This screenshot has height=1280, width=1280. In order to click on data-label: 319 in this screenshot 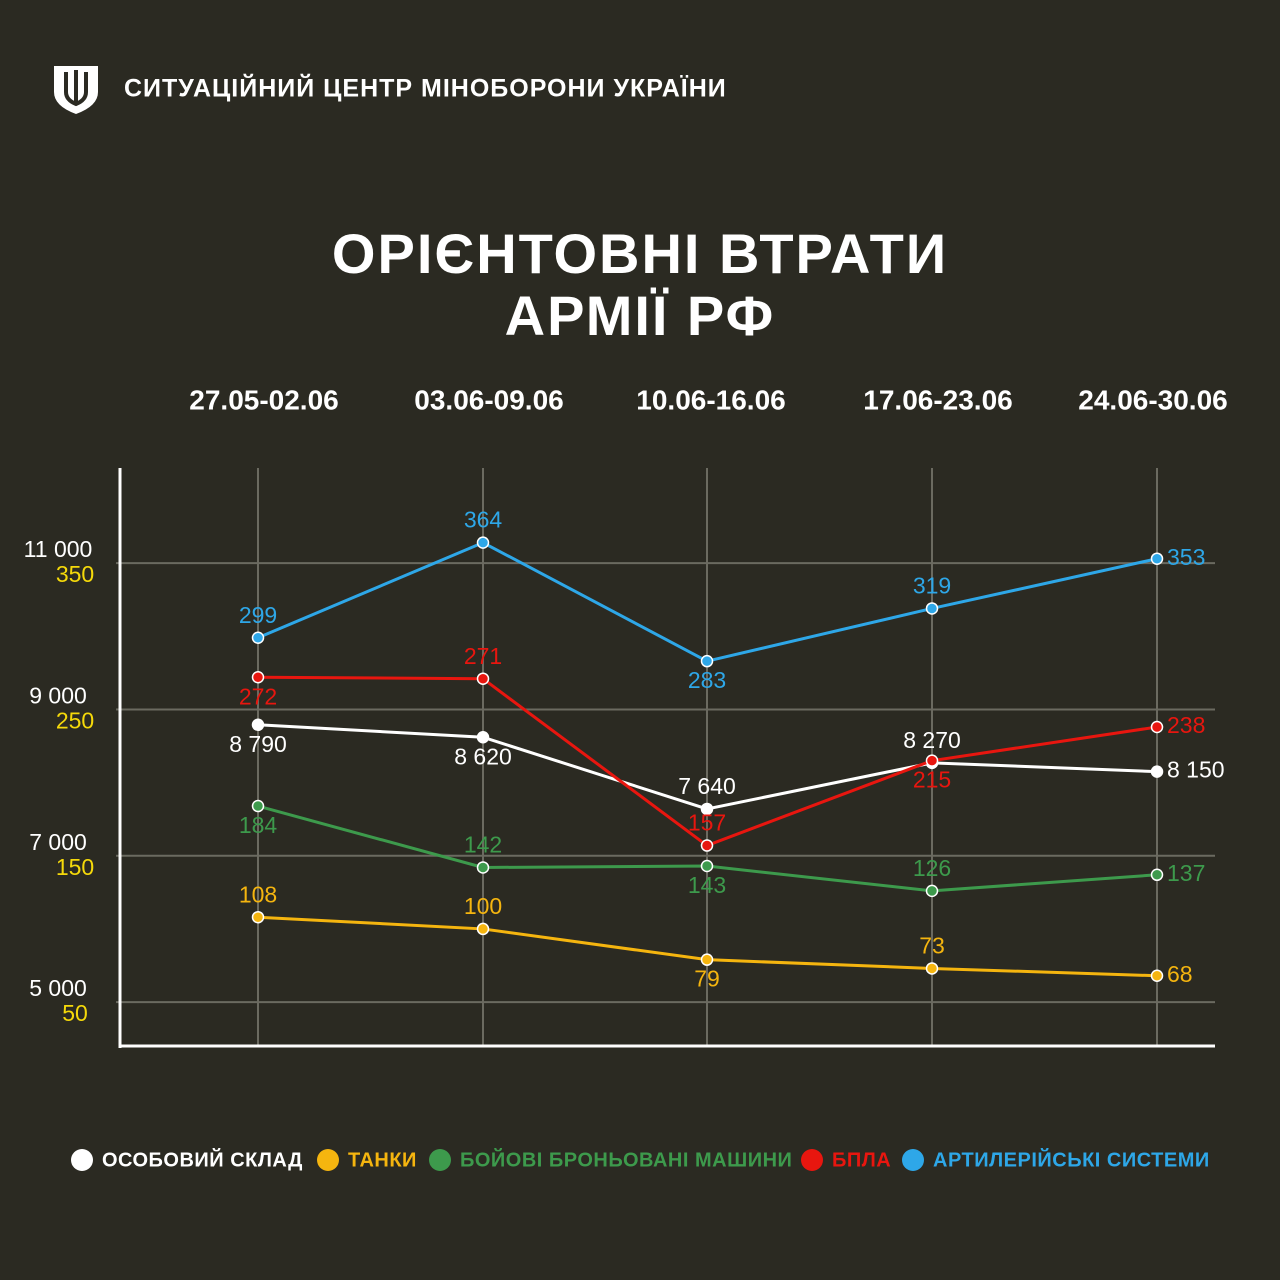, I will do `click(932, 586)`.